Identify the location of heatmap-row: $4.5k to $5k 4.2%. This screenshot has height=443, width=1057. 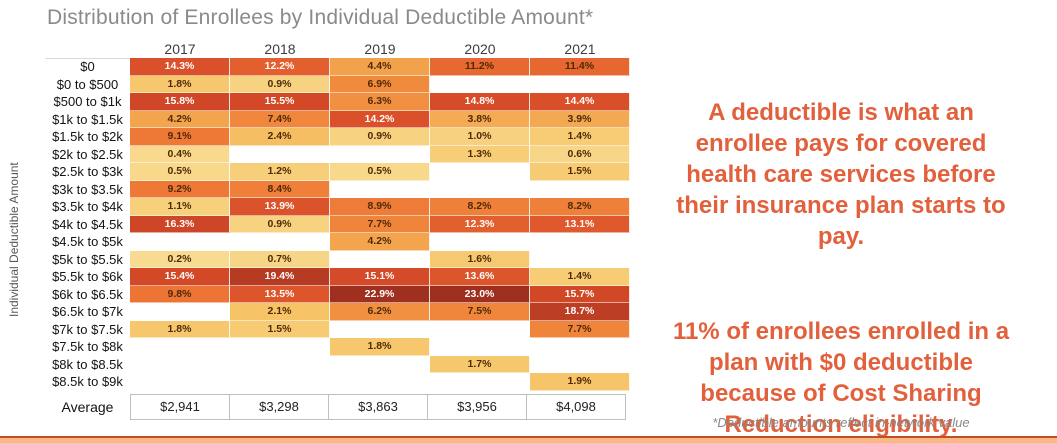
(337, 242).